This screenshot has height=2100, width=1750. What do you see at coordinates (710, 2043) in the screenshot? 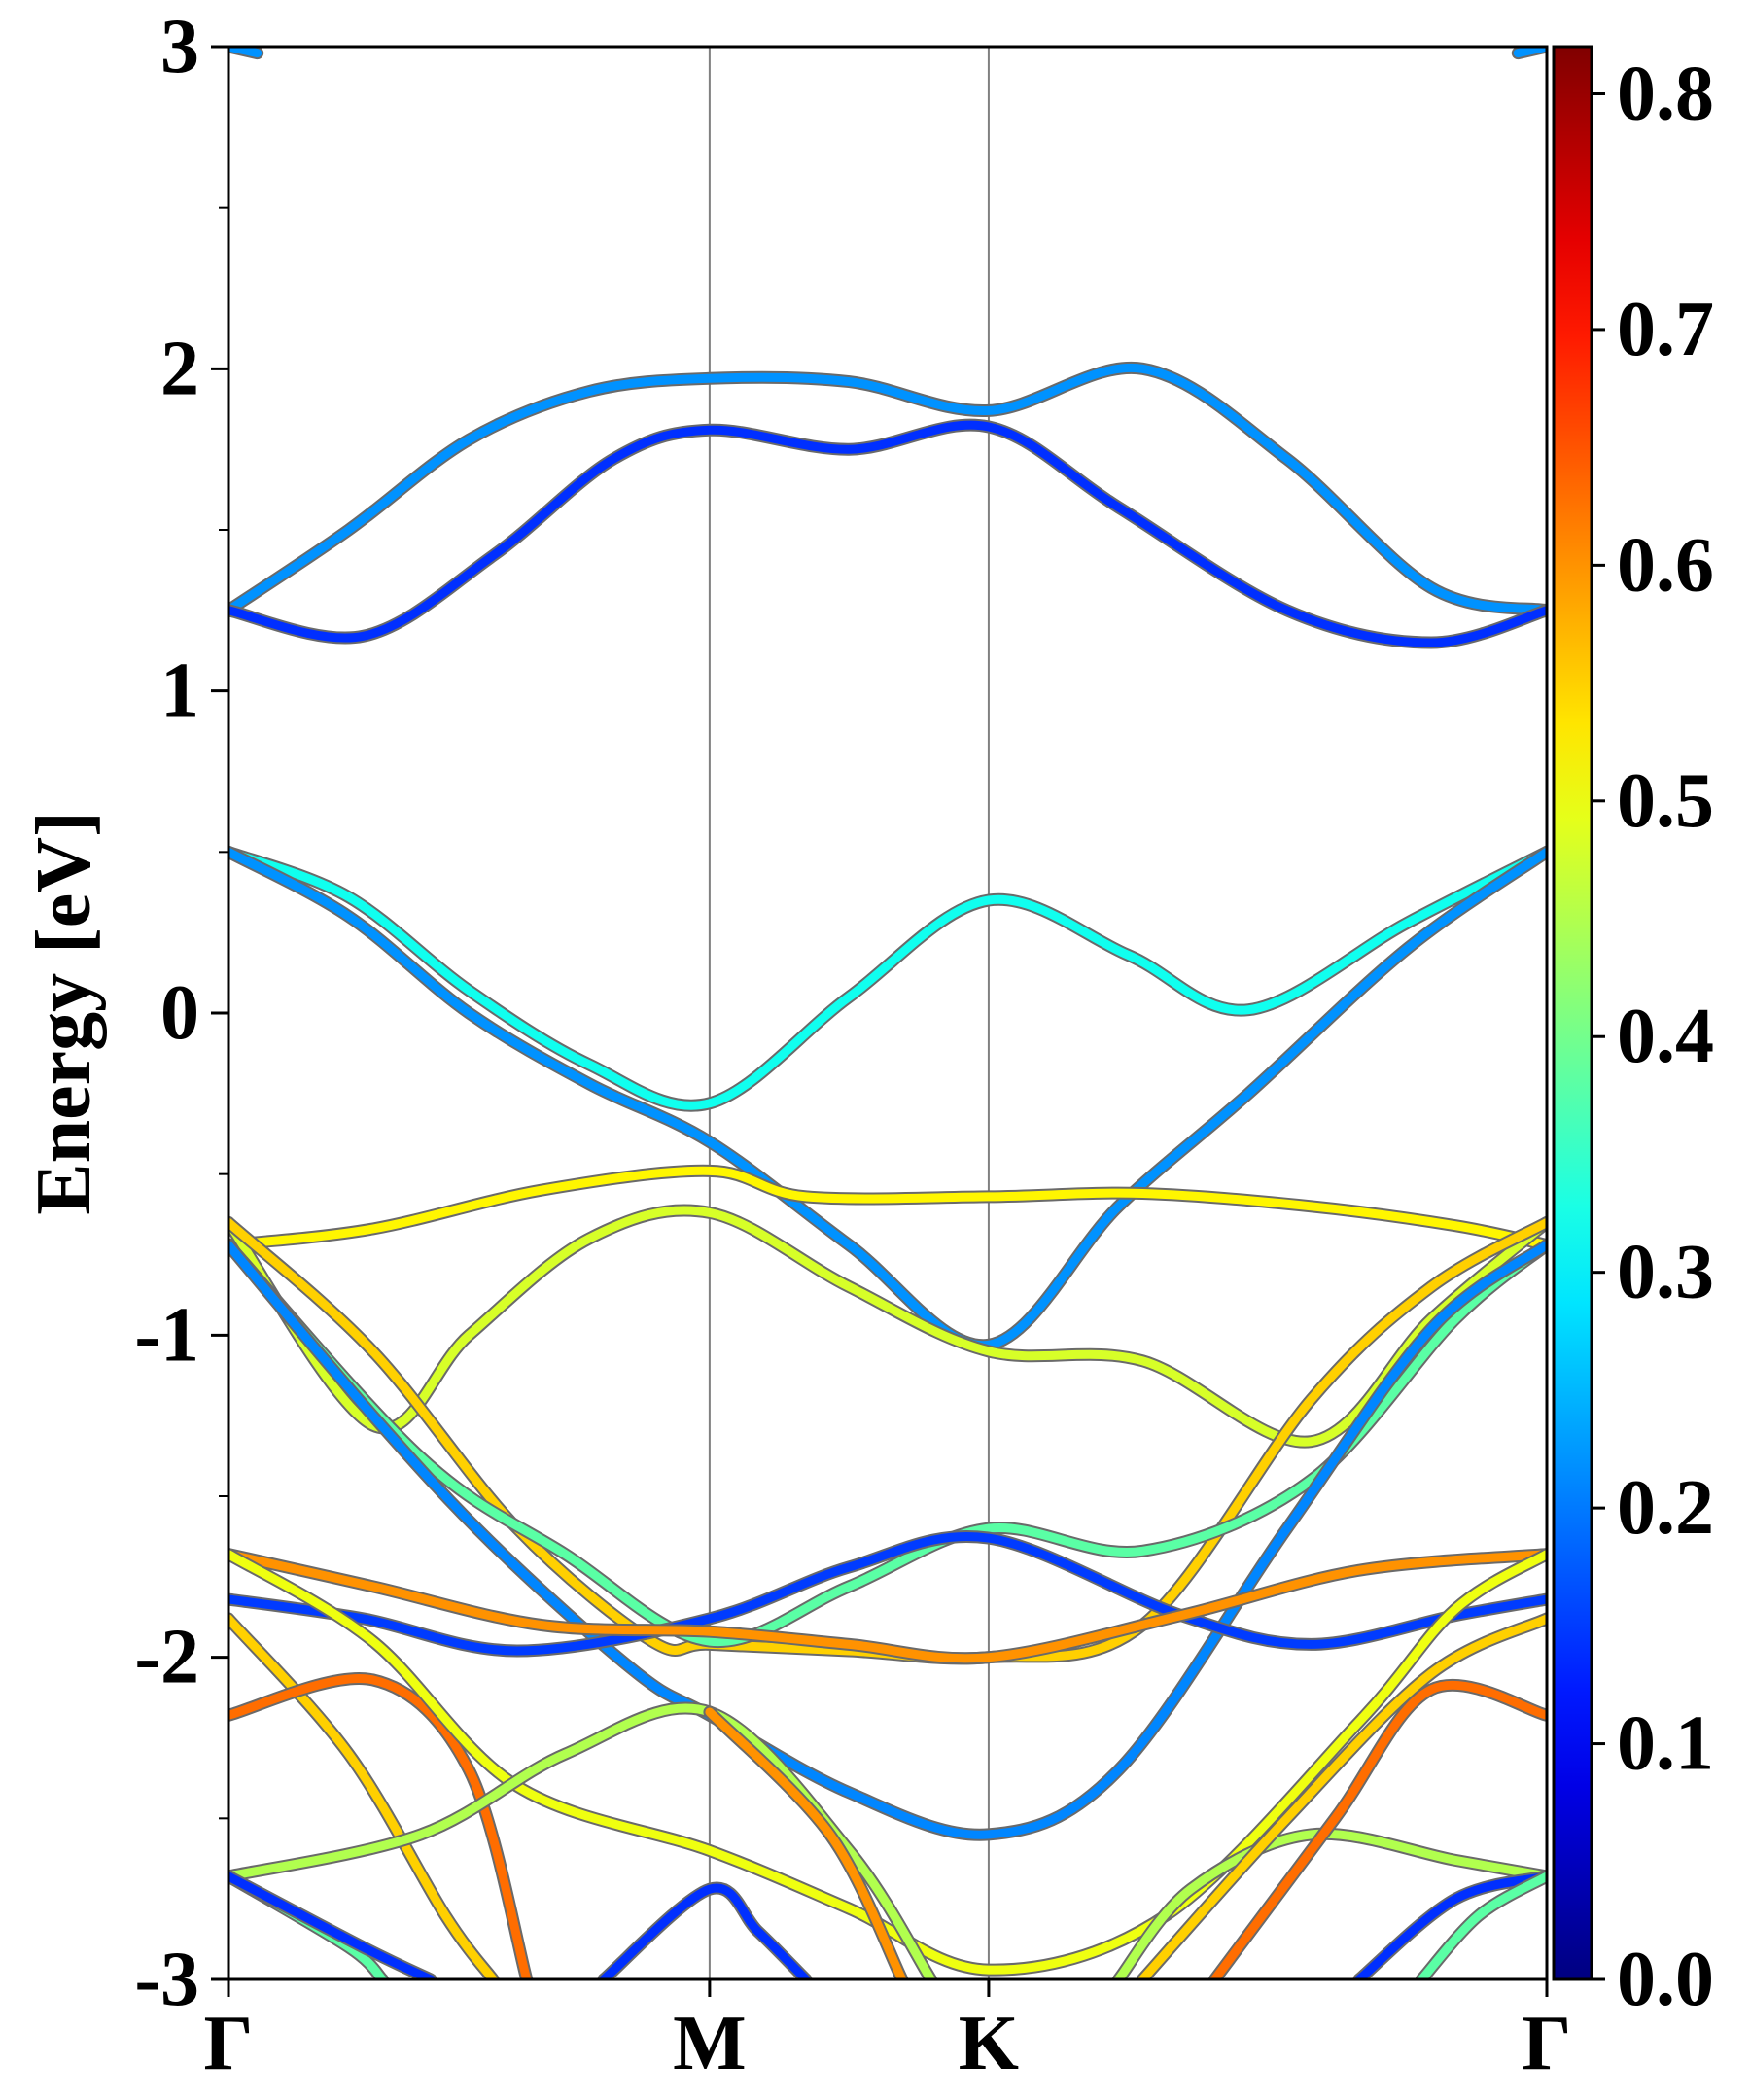
I see `x-tick-label-1: M` at bounding box center [710, 2043].